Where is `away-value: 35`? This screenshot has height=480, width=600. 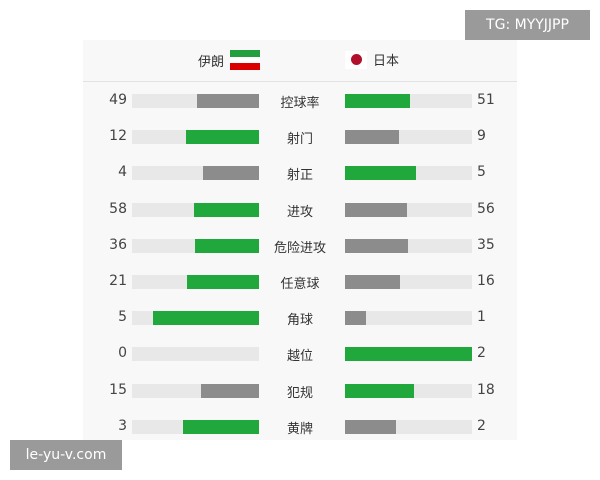
away-value: 35 is located at coordinates (486, 244).